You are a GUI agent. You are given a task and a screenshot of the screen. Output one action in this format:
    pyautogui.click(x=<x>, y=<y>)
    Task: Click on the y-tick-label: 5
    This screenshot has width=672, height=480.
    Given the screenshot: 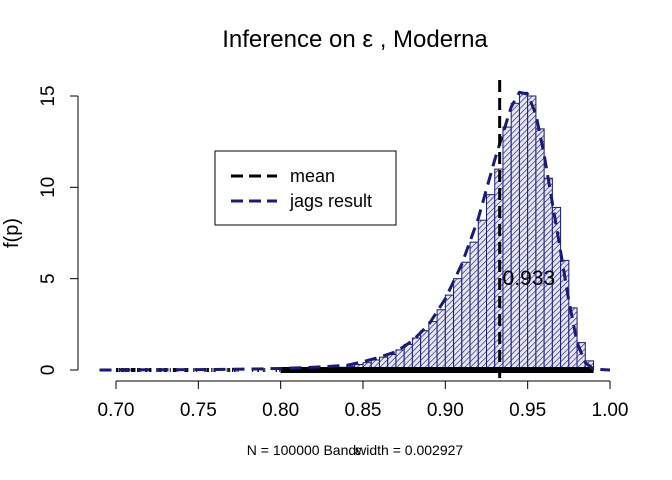 What is the action you would take?
    pyautogui.click(x=48, y=278)
    